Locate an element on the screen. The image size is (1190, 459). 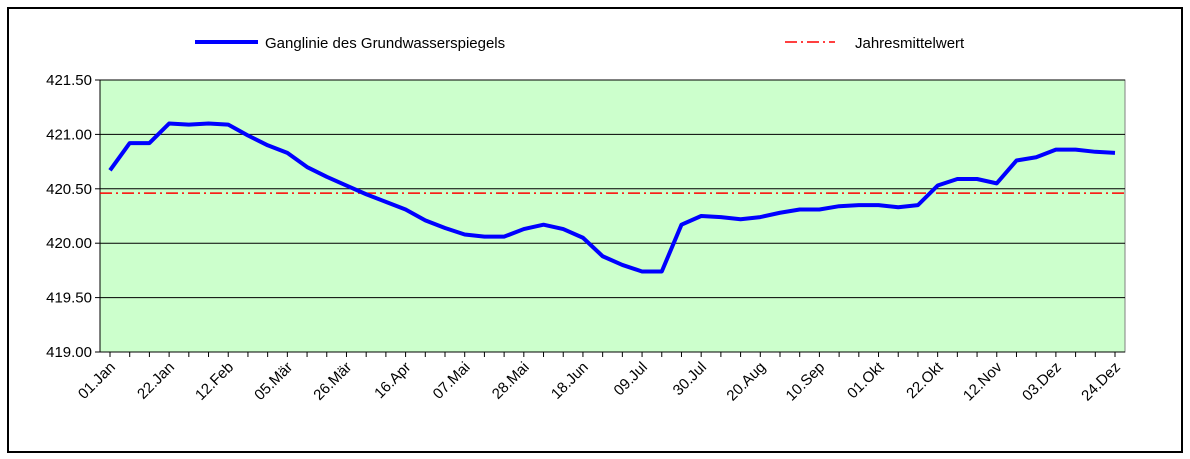
y-tick-label: 420.50 is located at coordinates (69, 189).